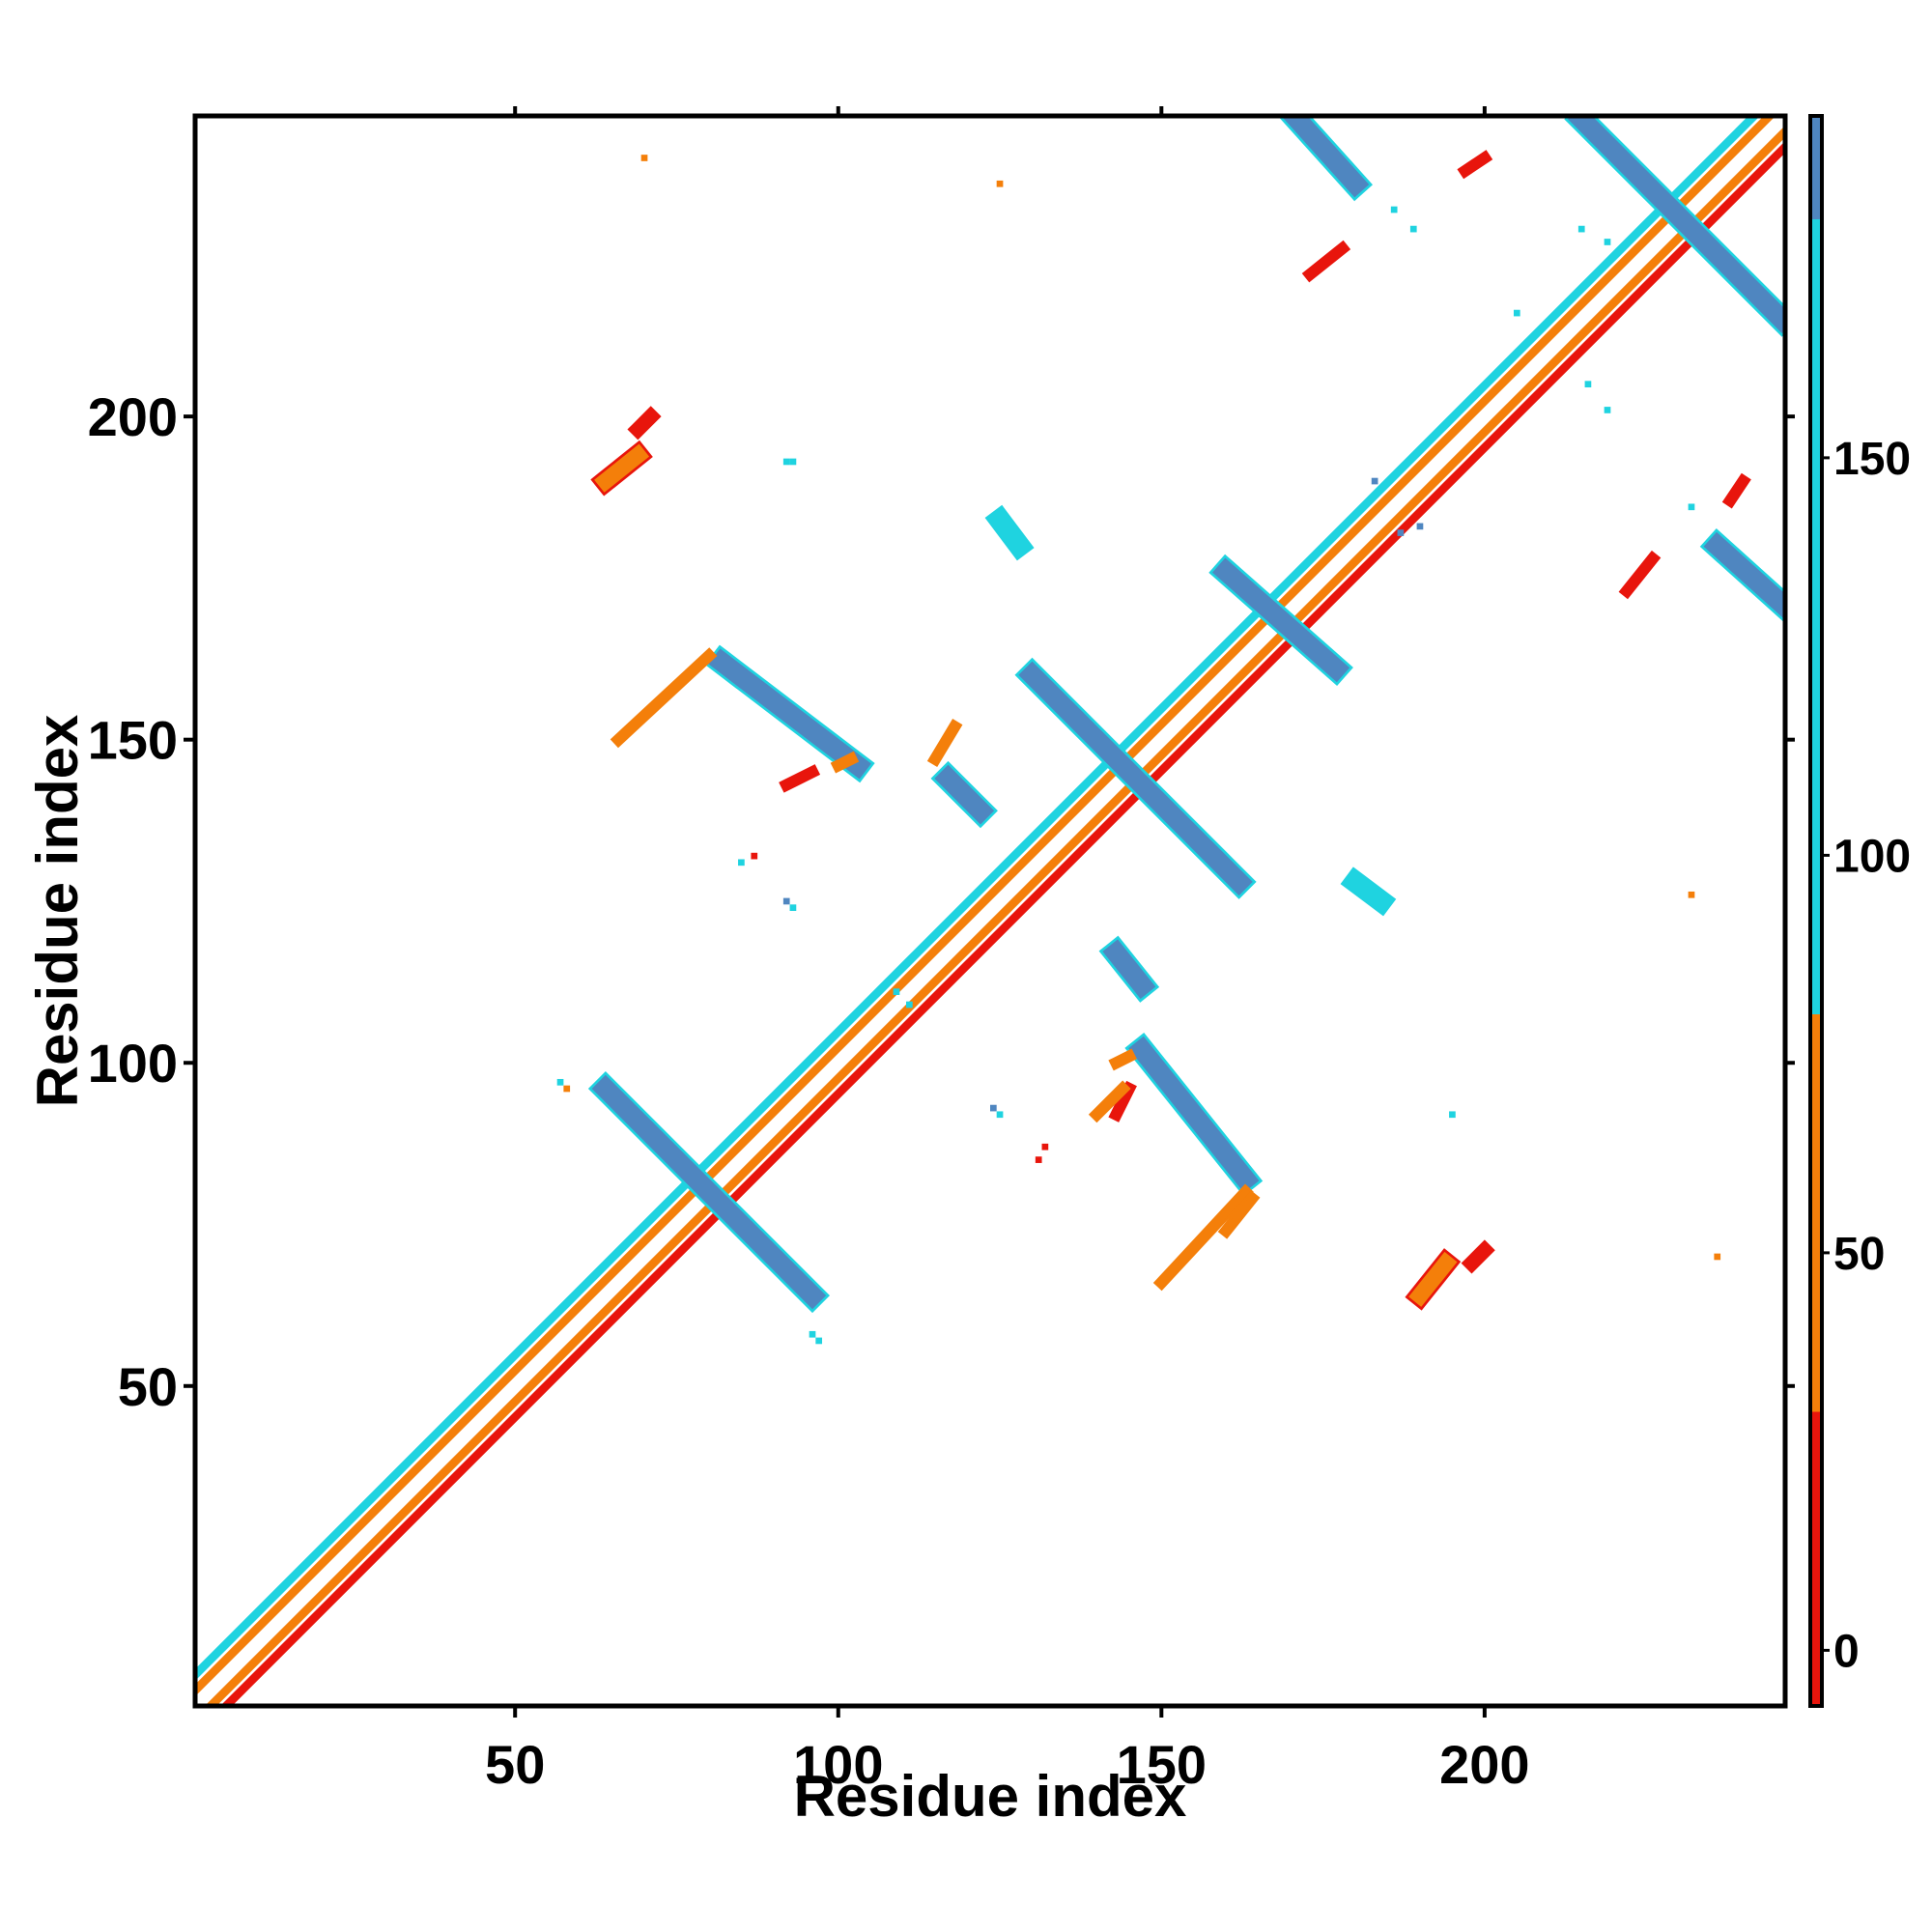 This screenshot has width=1932, height=1932. Describe the element at coordinates (133, 740) in the screenshot. I see `y-tick-label: 150` at that location.